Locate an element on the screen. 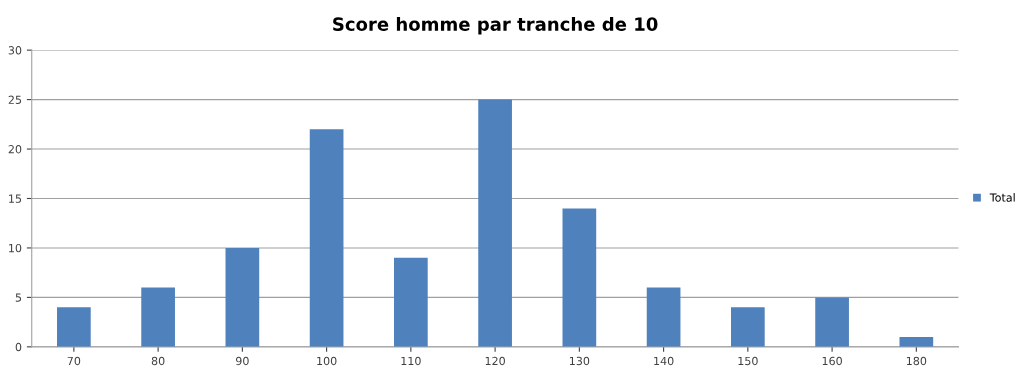 The height and width of the screenshot is (377, 1024). y-tick-label: 0 is located at coordinates (18, 347).